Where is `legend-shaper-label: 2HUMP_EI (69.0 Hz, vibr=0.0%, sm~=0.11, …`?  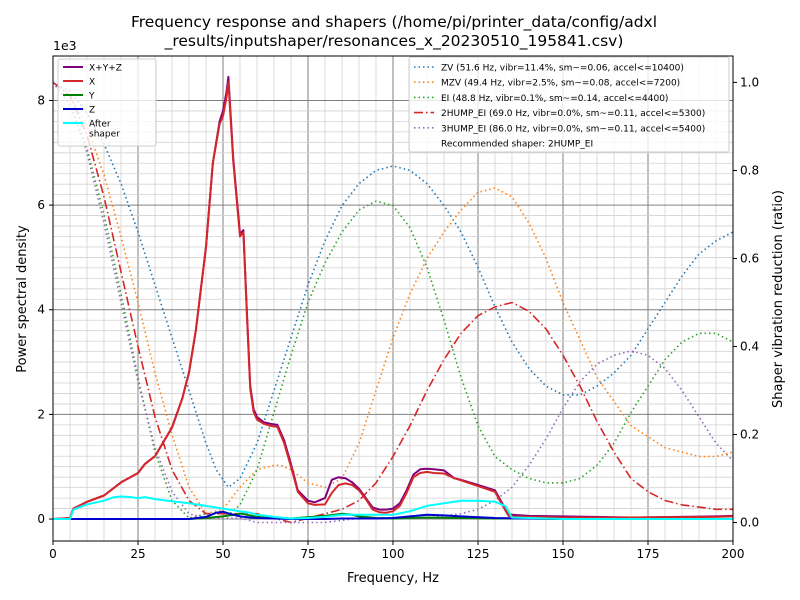 legend-shaper-label: 2HUMP_EI (69.0 Hz, vibr=0.0%, sm~=0.11, … is located at coordinates (573, 114).